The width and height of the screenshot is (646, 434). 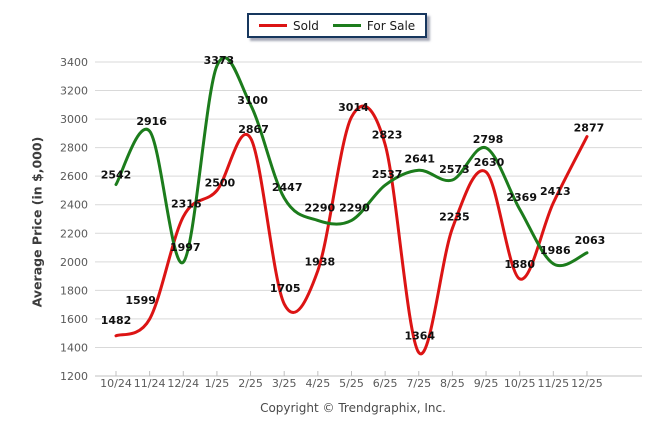 I want to click on copyright: Copyright © Trendgraphix, Inc., so click(x=353, y=408).